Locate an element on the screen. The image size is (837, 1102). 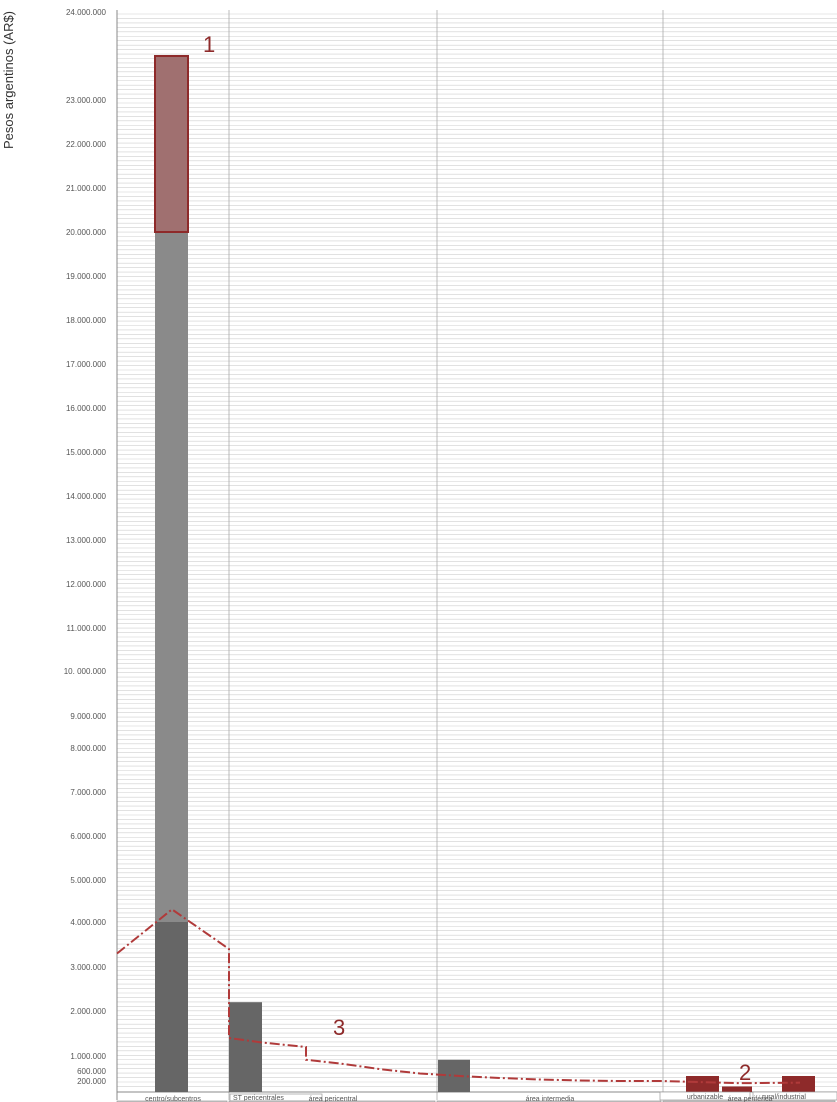
y-tick-label: 6.000.000 is located at coordinates (88, 836).